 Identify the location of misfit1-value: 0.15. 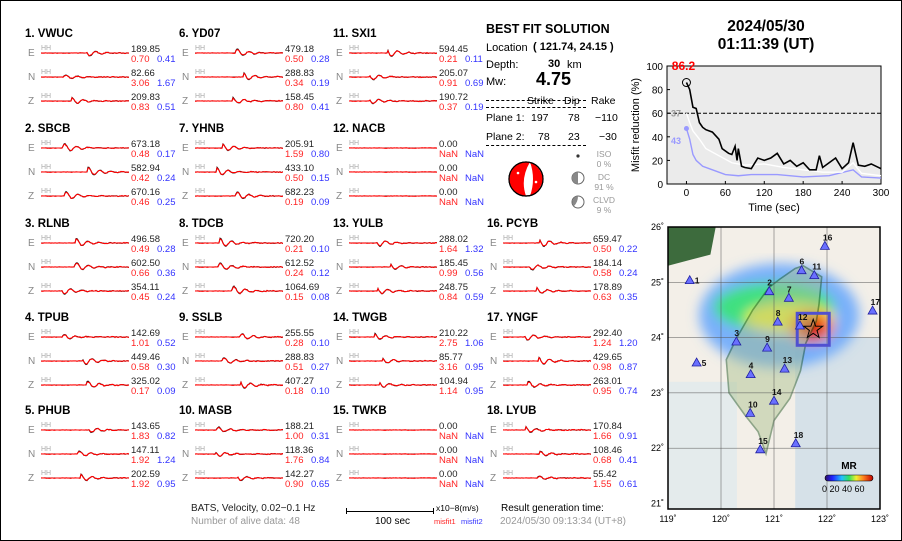
(294, 297).